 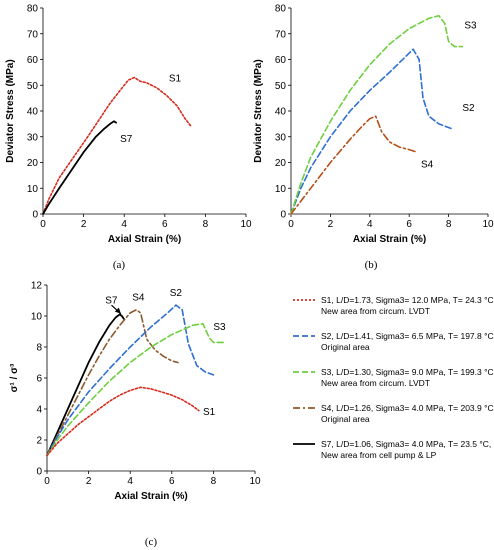 I want to click on panel-label: (b), so click(x=371, y=265).